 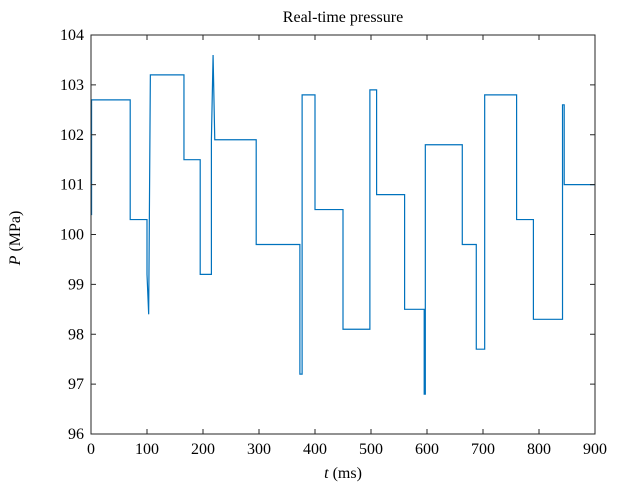 I want to click on x-tick-label: 300, so click(x=259, y=449).